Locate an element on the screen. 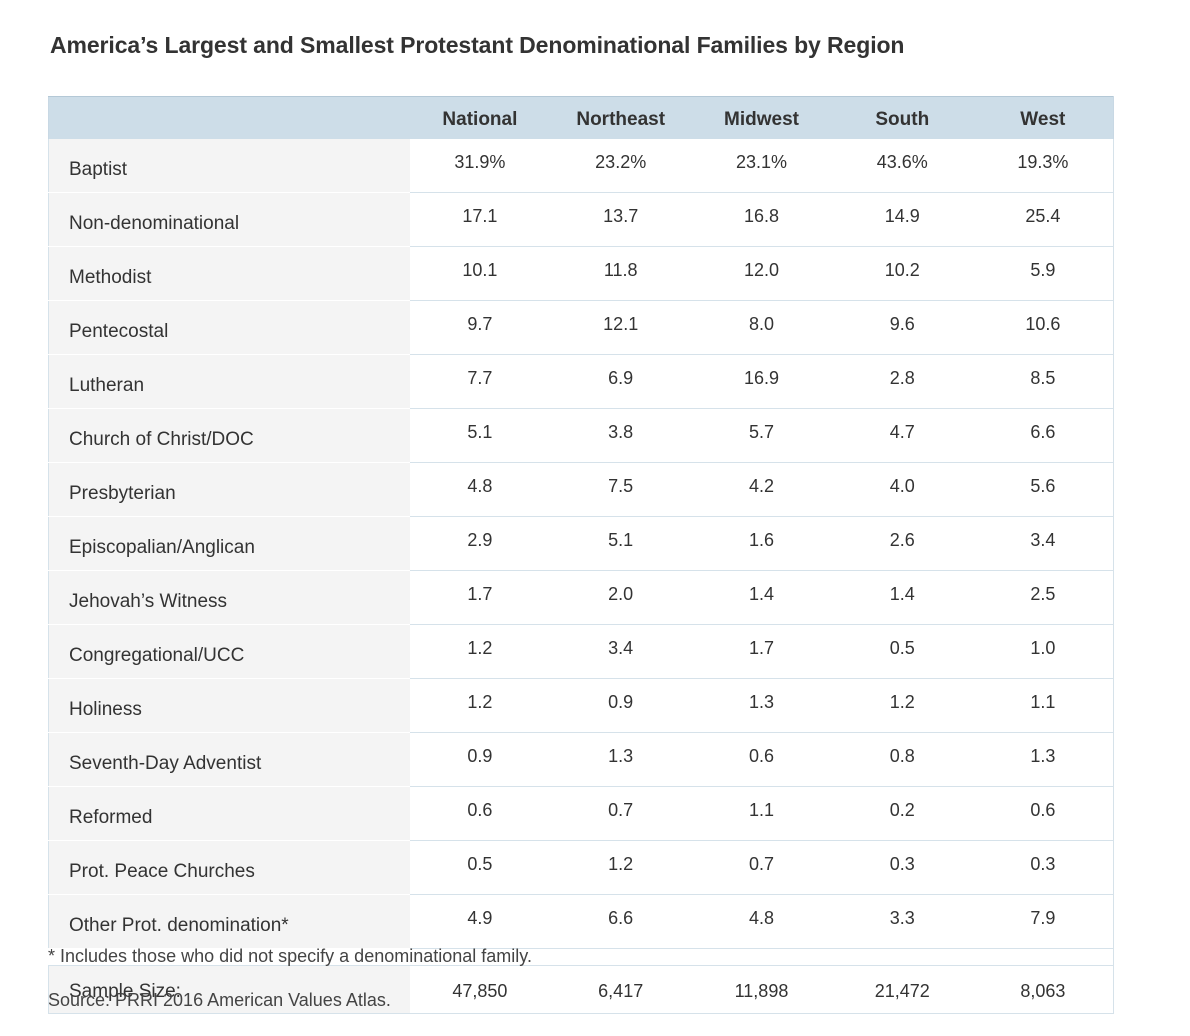 Image resolution: width=1190 pixels, height=1036 pixels. cell-midwest: 1.3 is located at coordinates (761, 705).